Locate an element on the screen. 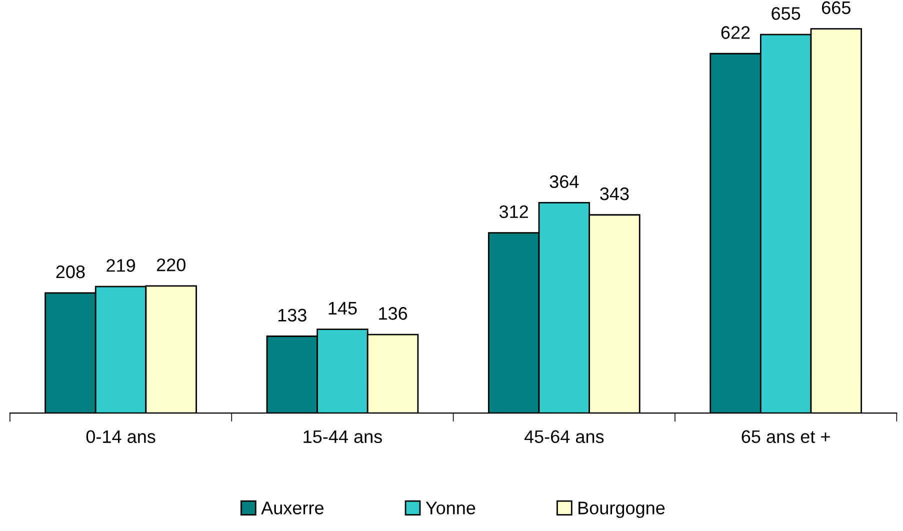 The width and height of the screenshot is (903, 531). data-label: 208 is located at coordinates (70, 271).